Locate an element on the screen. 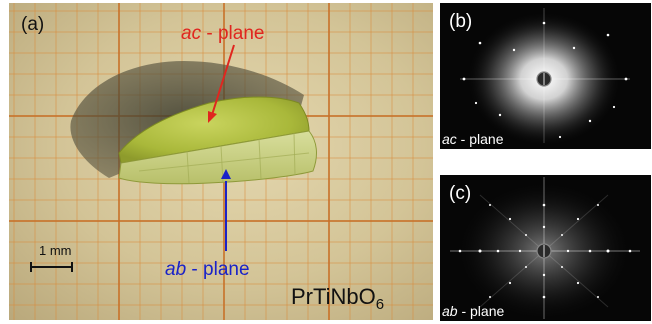 The height and width of the screenshot is (324, 652). scale-bar-label: 1 mm is located at coordinates (55, 250).